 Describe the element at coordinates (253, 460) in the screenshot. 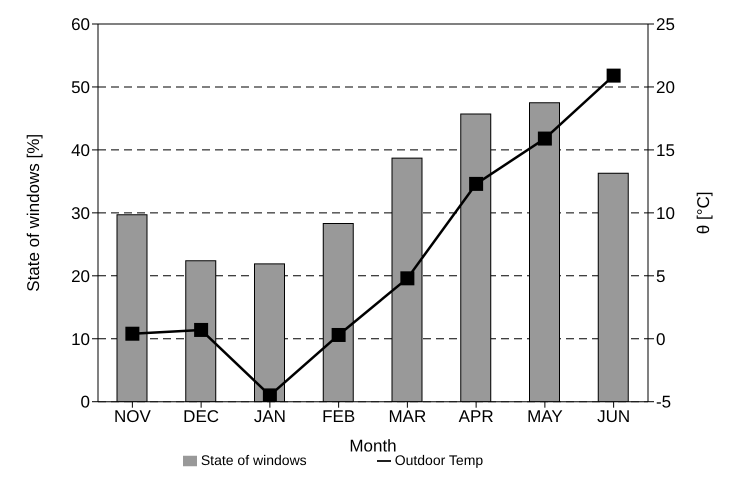

I see `legend-label: State of windows` at that location.